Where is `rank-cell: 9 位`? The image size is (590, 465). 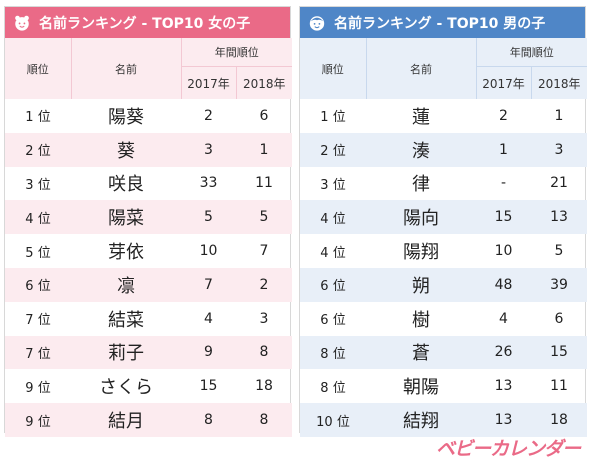
rank-cell: 9 位 is located at coordinates (38, 420).